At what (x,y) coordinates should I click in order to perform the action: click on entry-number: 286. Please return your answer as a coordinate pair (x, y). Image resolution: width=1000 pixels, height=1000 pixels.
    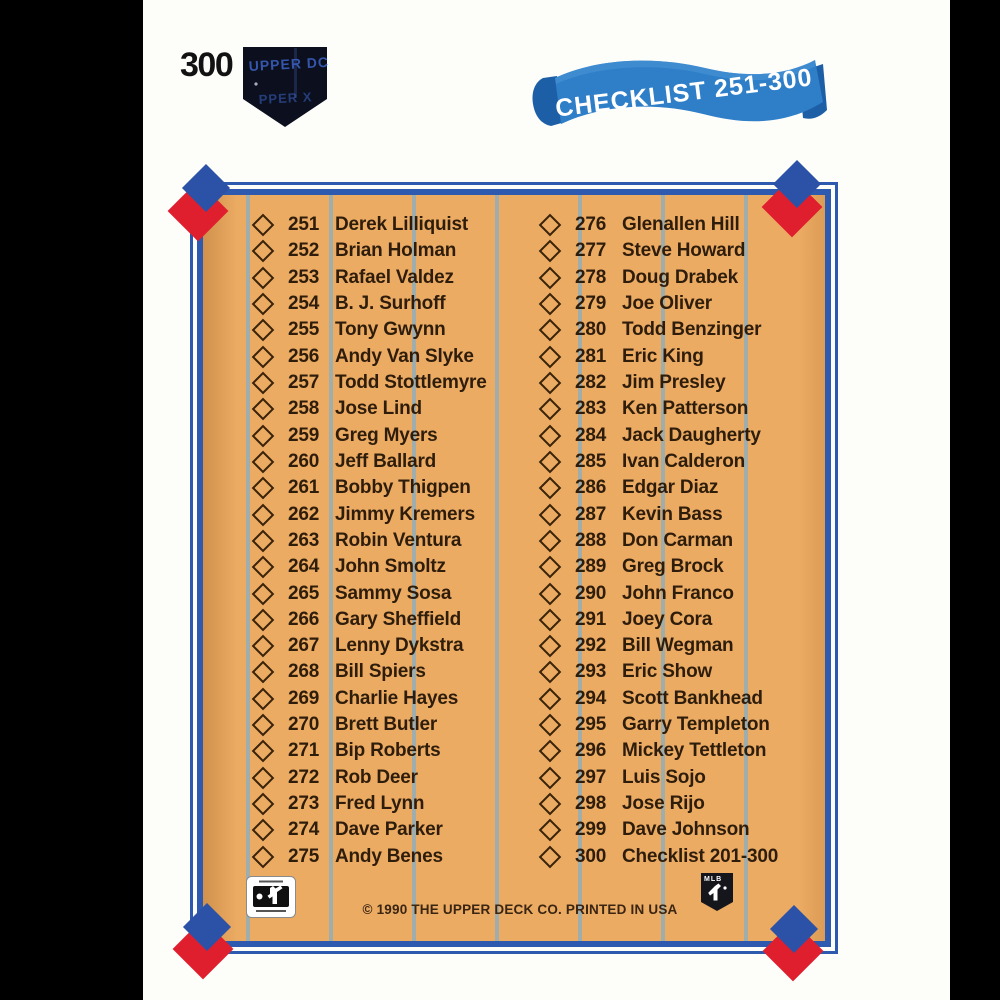
    Looking at the image, I should click on (591, 488).